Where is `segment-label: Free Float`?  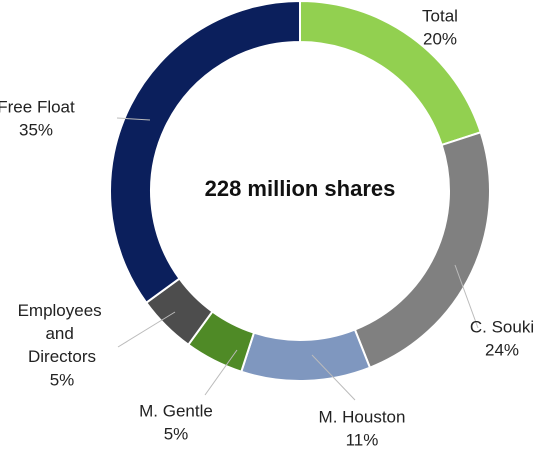 segment-label: Free Float is located at coordinates (37, 106).